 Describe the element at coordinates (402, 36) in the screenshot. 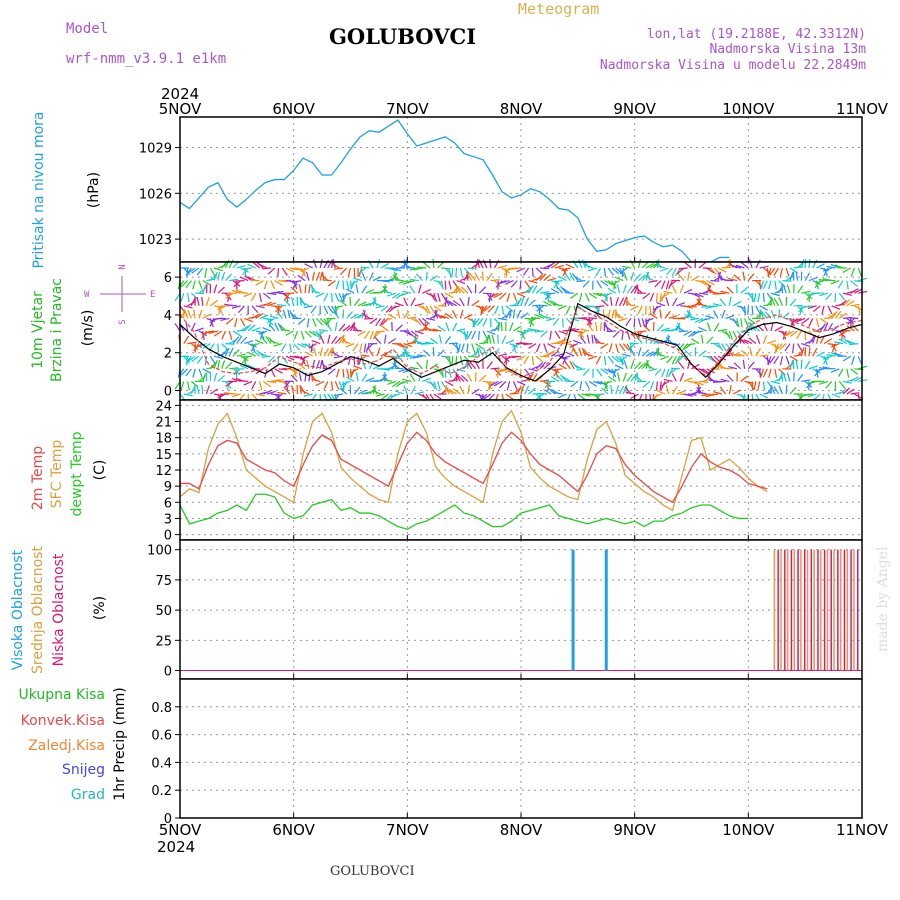

I see `station-title: GOLUBOVCI` at that location.